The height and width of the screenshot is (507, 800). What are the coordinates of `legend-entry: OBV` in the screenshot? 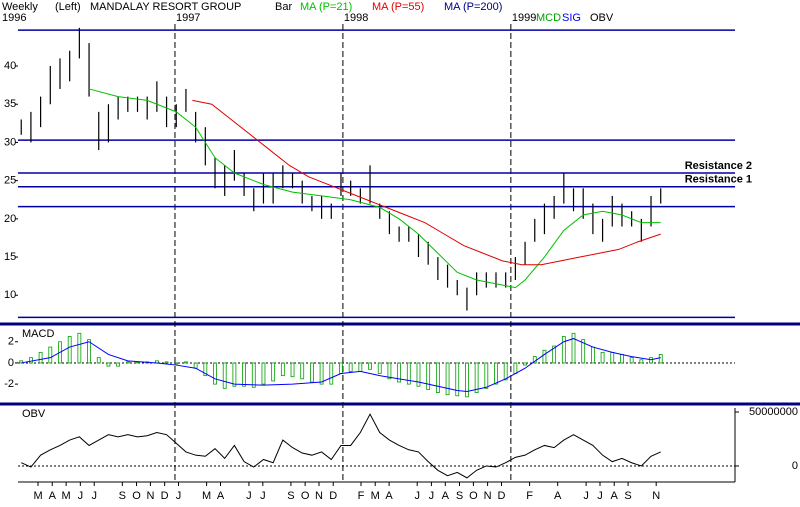 It's located at (602, 18).